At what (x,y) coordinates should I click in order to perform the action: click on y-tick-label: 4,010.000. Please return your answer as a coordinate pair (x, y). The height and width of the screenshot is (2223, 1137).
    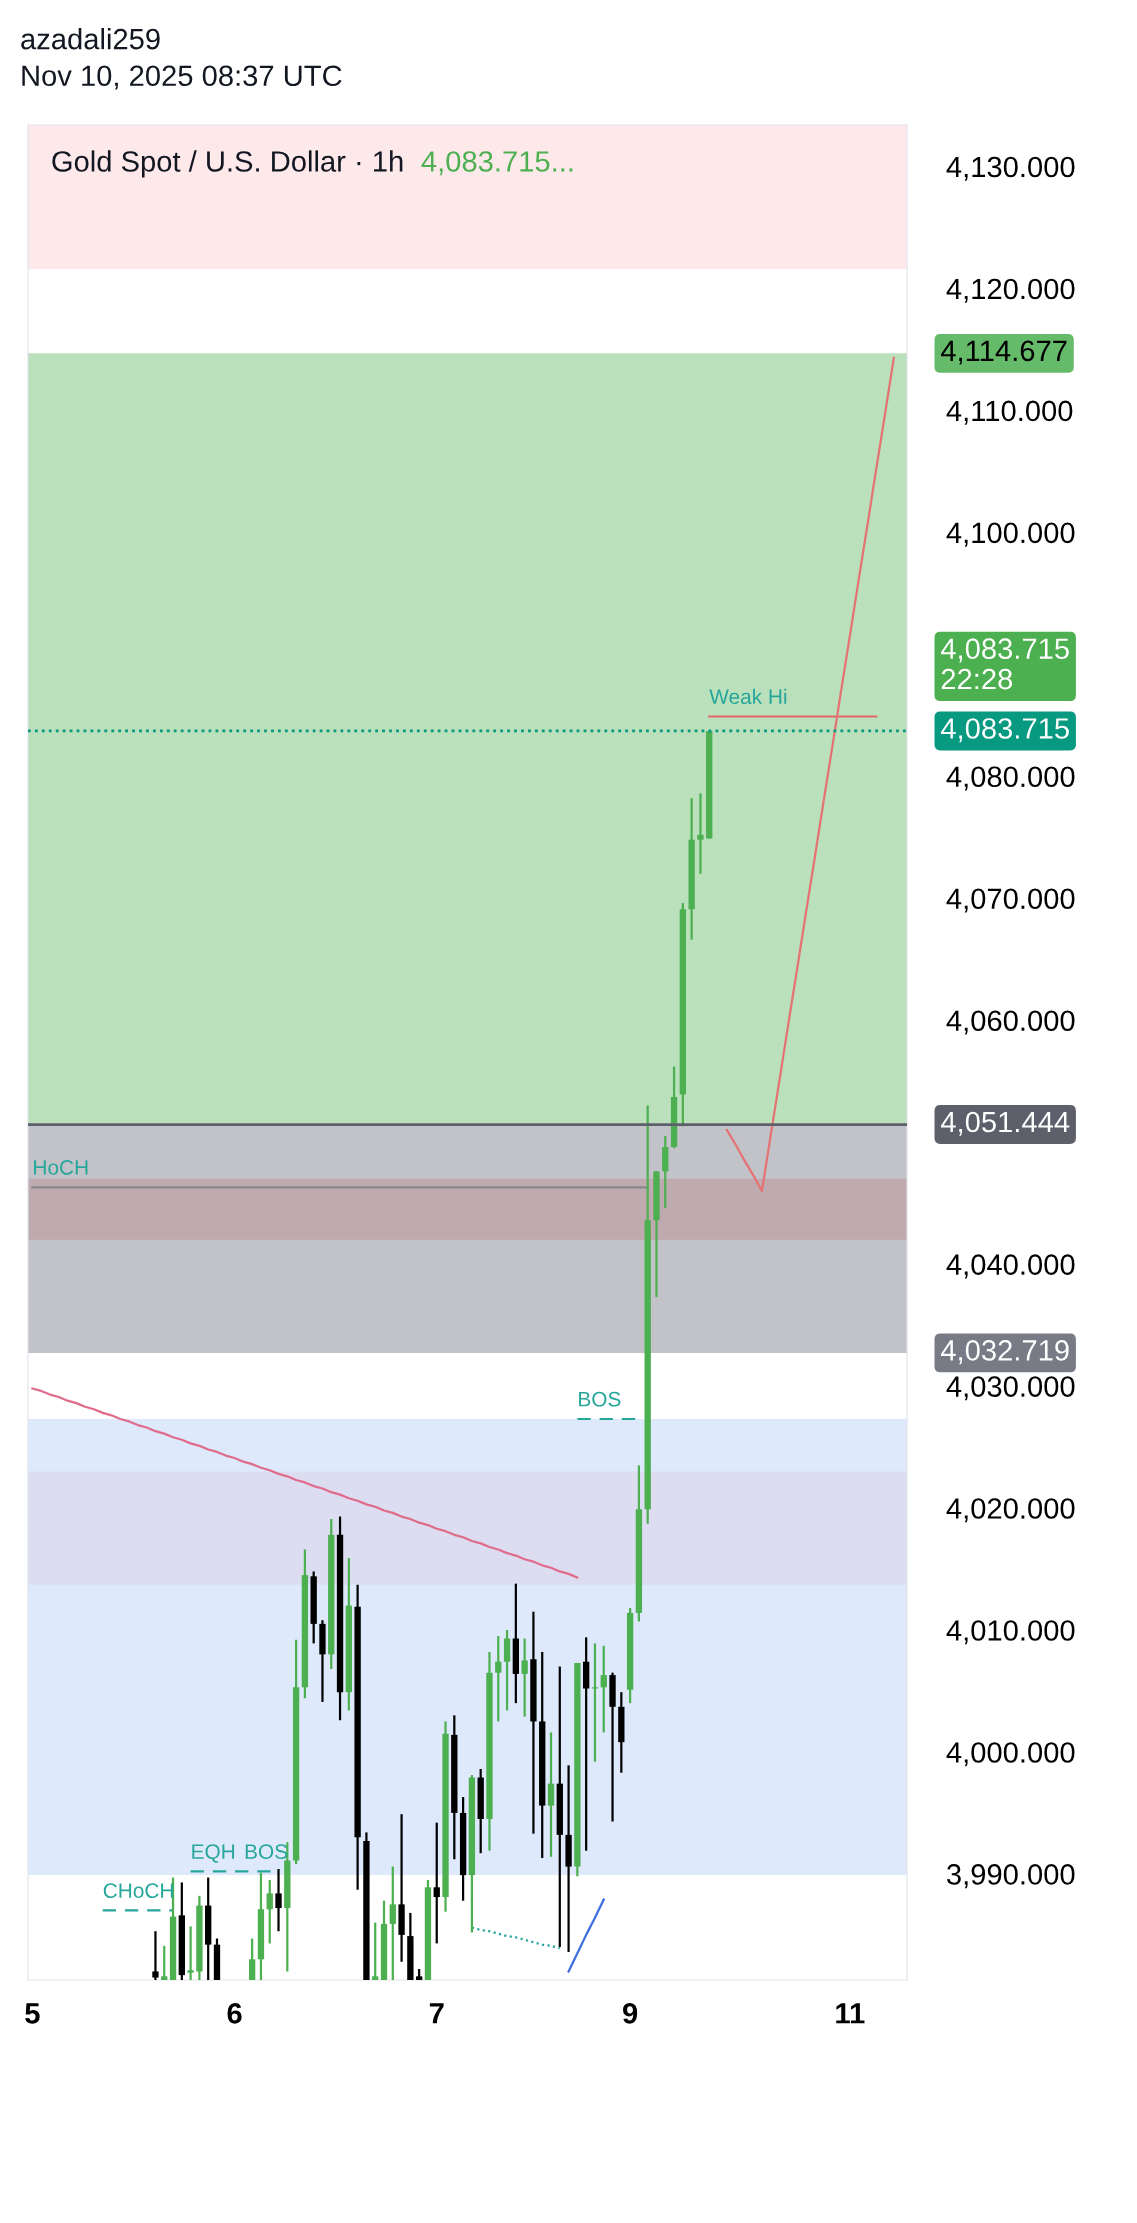
    Looking at the image, I should click on (1010, 1632).